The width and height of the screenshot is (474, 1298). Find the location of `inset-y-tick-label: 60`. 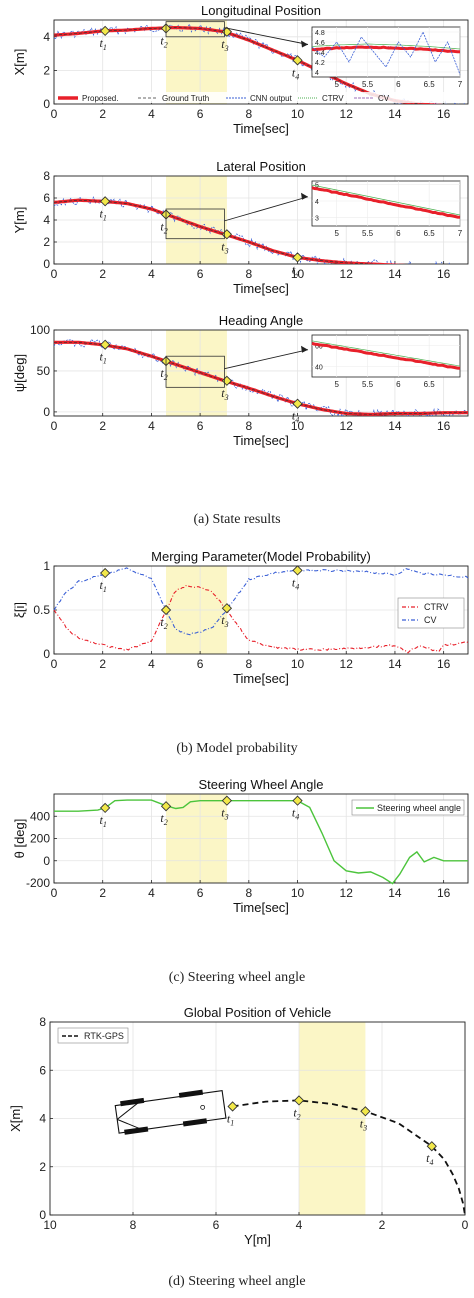

inset-y-tick-label: 60 is located at coordinates (319, 347).